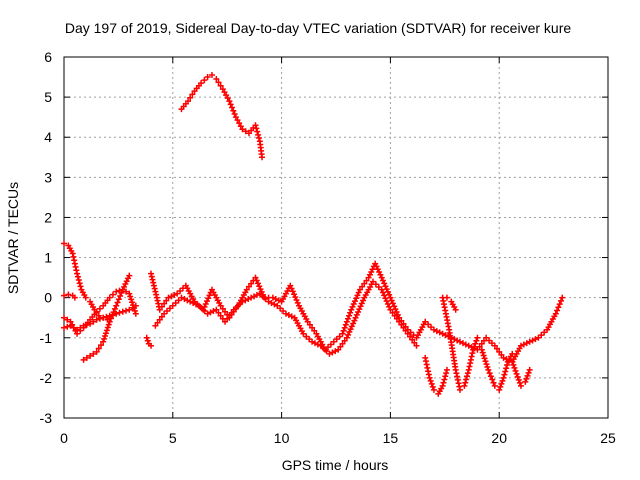  I want to click on series-late-top, so click(451, 303).